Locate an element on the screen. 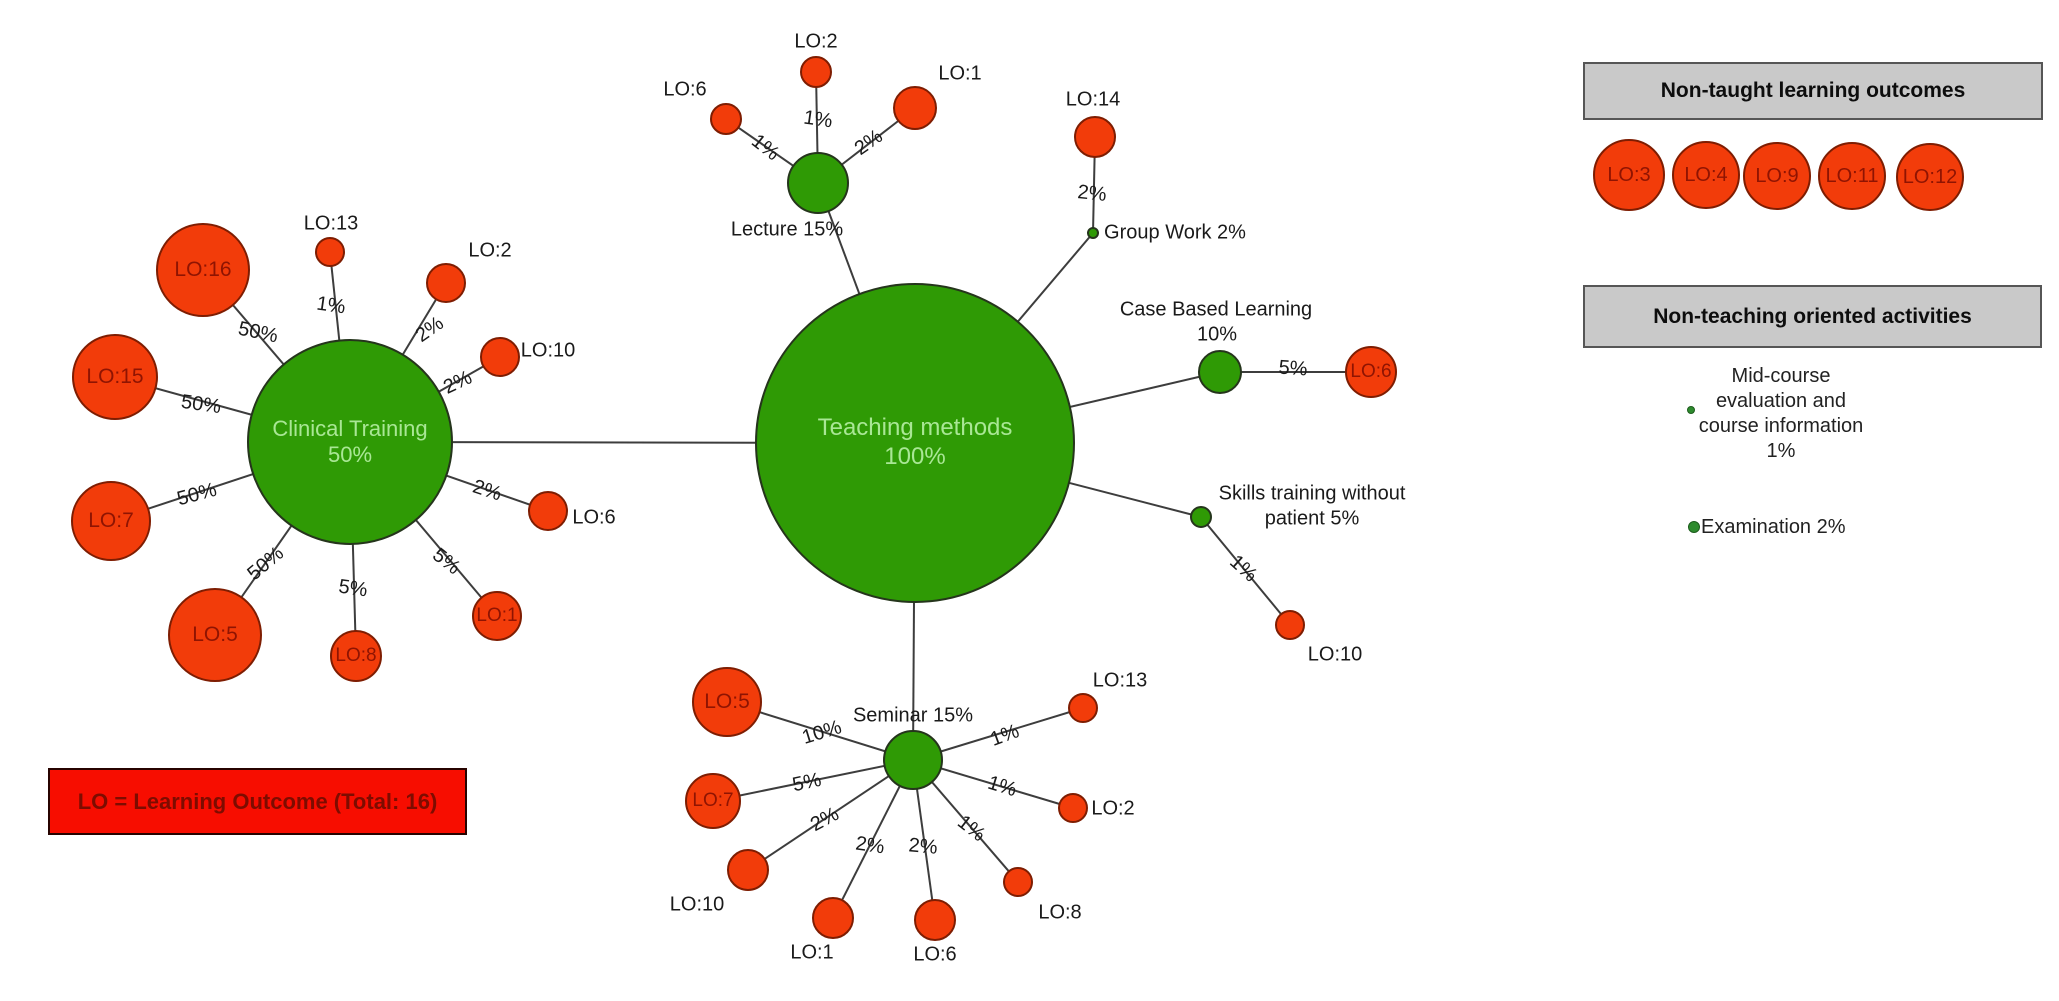 The height and width of the screenshot is (1001, 2059). pct-sem-lo1: 2% is located at coordinates (870, 845).